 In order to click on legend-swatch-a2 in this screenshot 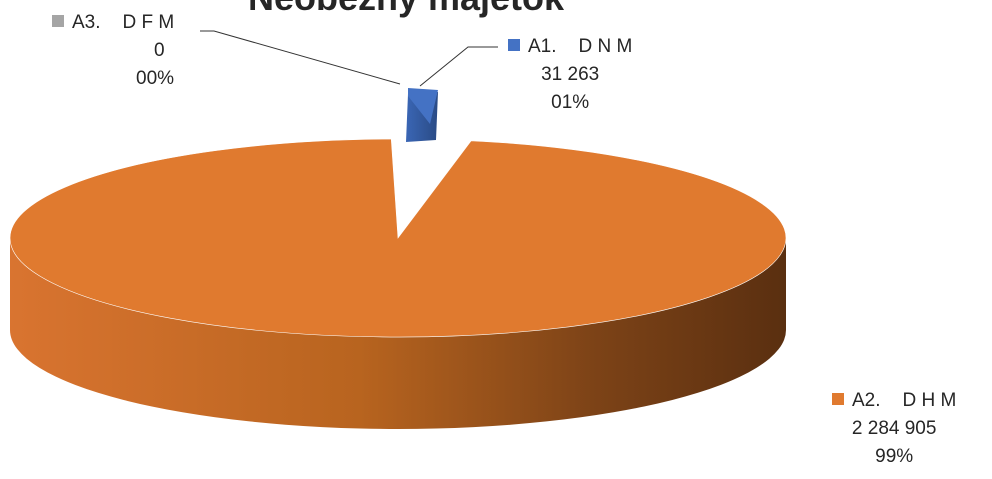, I will do `click(838, 399)`.